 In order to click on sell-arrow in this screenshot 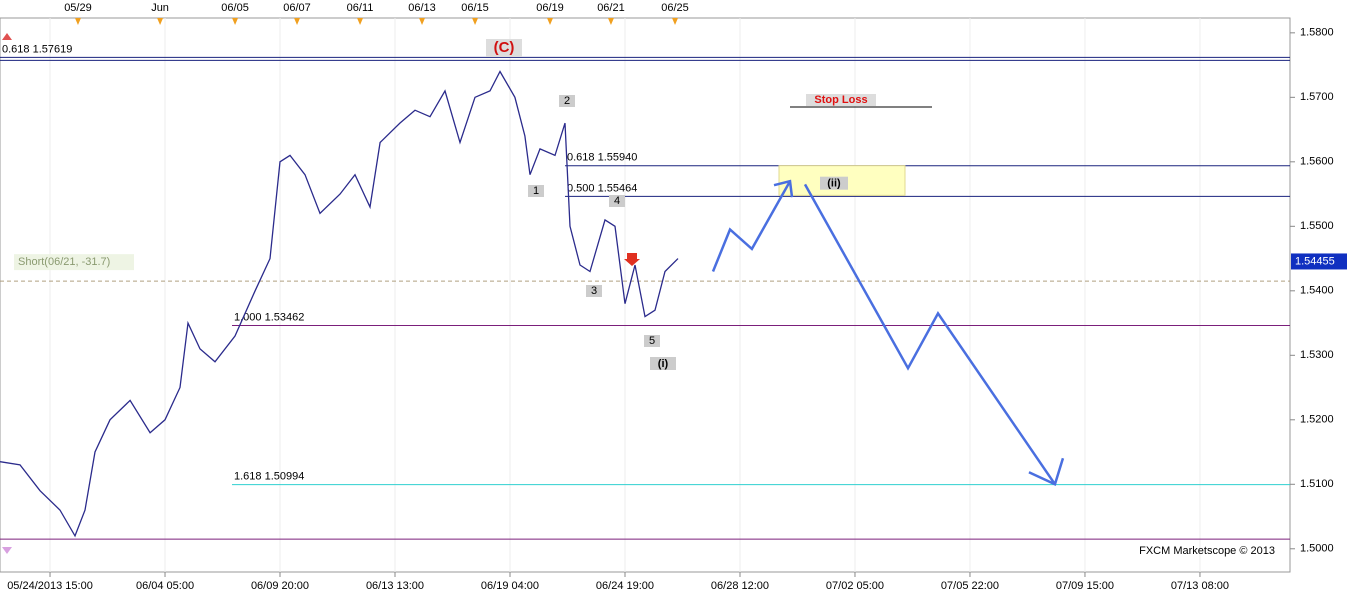, I will do `click(632, 259)`.